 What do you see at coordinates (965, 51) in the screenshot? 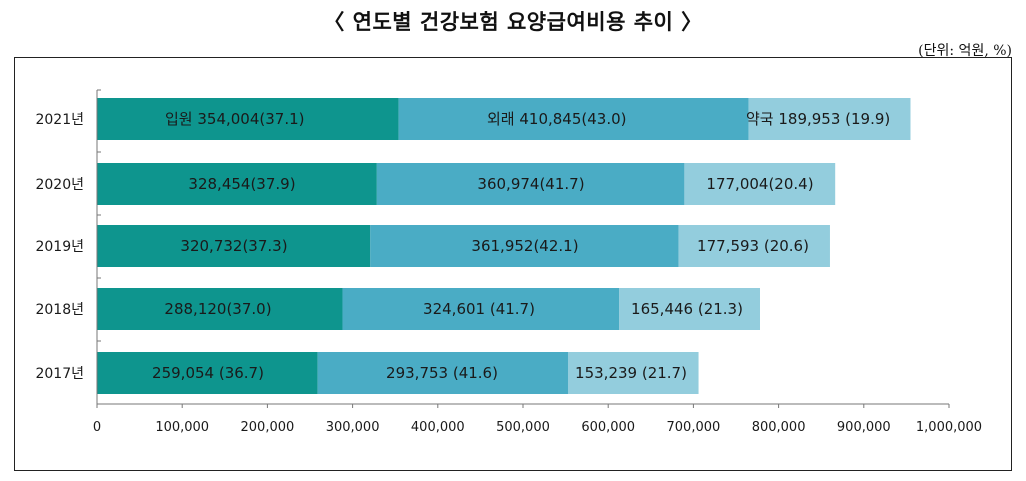
I see `unit-note: (단위: 억원, %)` at bounding box center [965, 51].